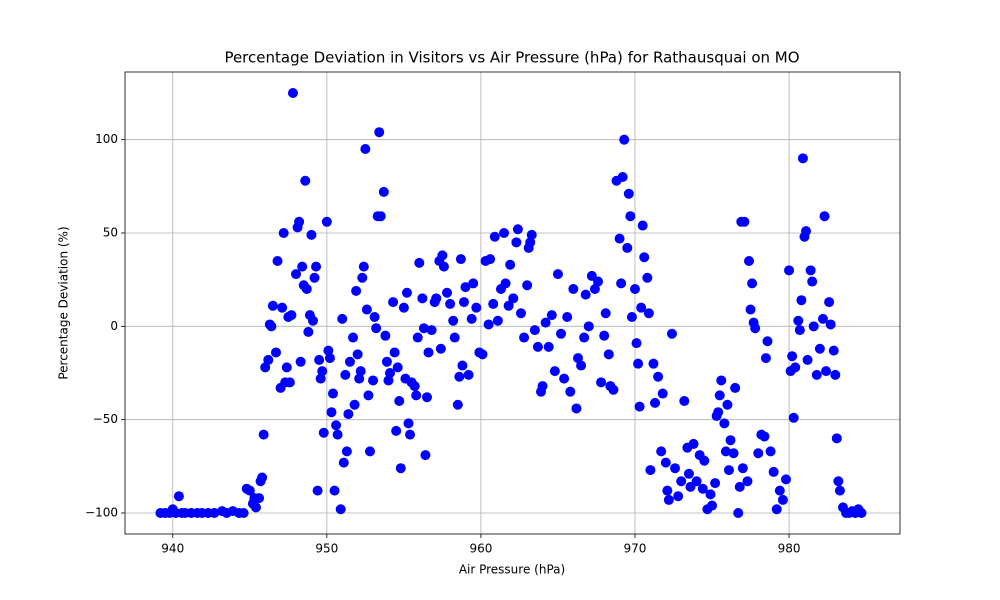 The height and width of the screenshot is (600, 1000). What do you see at coordinates (114, 326) in the screenshot?
I see `y-tick-label: 0` at bounding box center [114, 326].